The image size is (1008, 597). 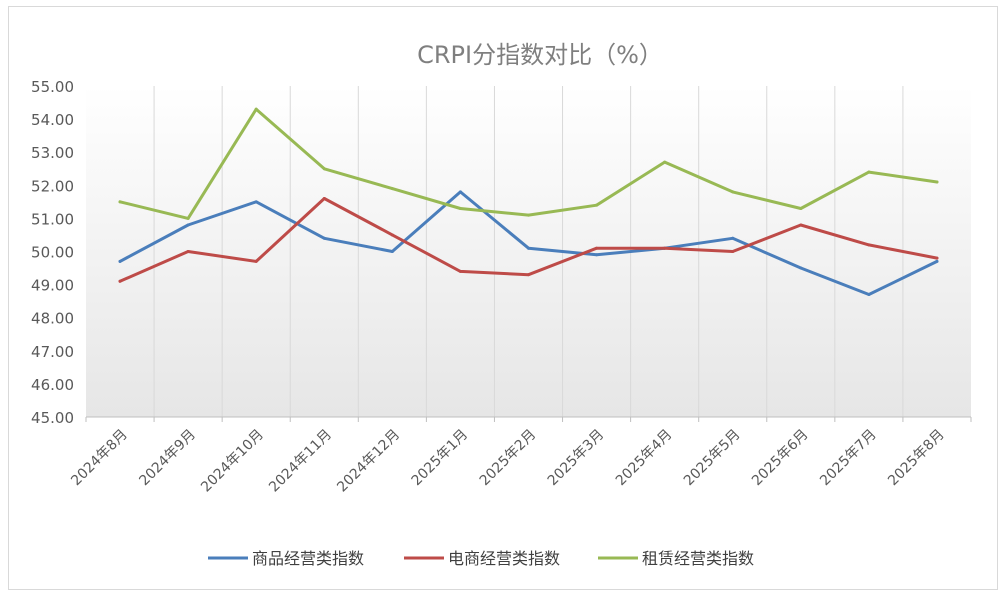 What do you see at coordinates (52, 352) in the screenshot?
I see `y-tick-label: 47.00` at bounding box center [52, 352].